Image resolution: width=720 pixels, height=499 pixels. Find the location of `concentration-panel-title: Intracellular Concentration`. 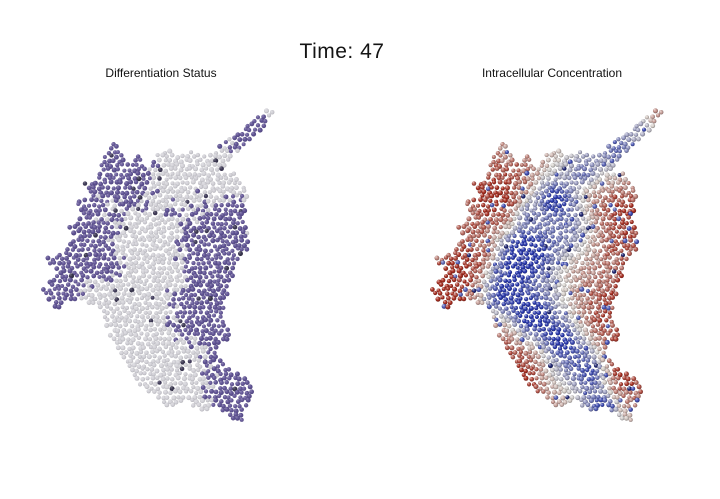

concentration-panel-title: Intracellular Concentration is located at coordinates (552, 73).